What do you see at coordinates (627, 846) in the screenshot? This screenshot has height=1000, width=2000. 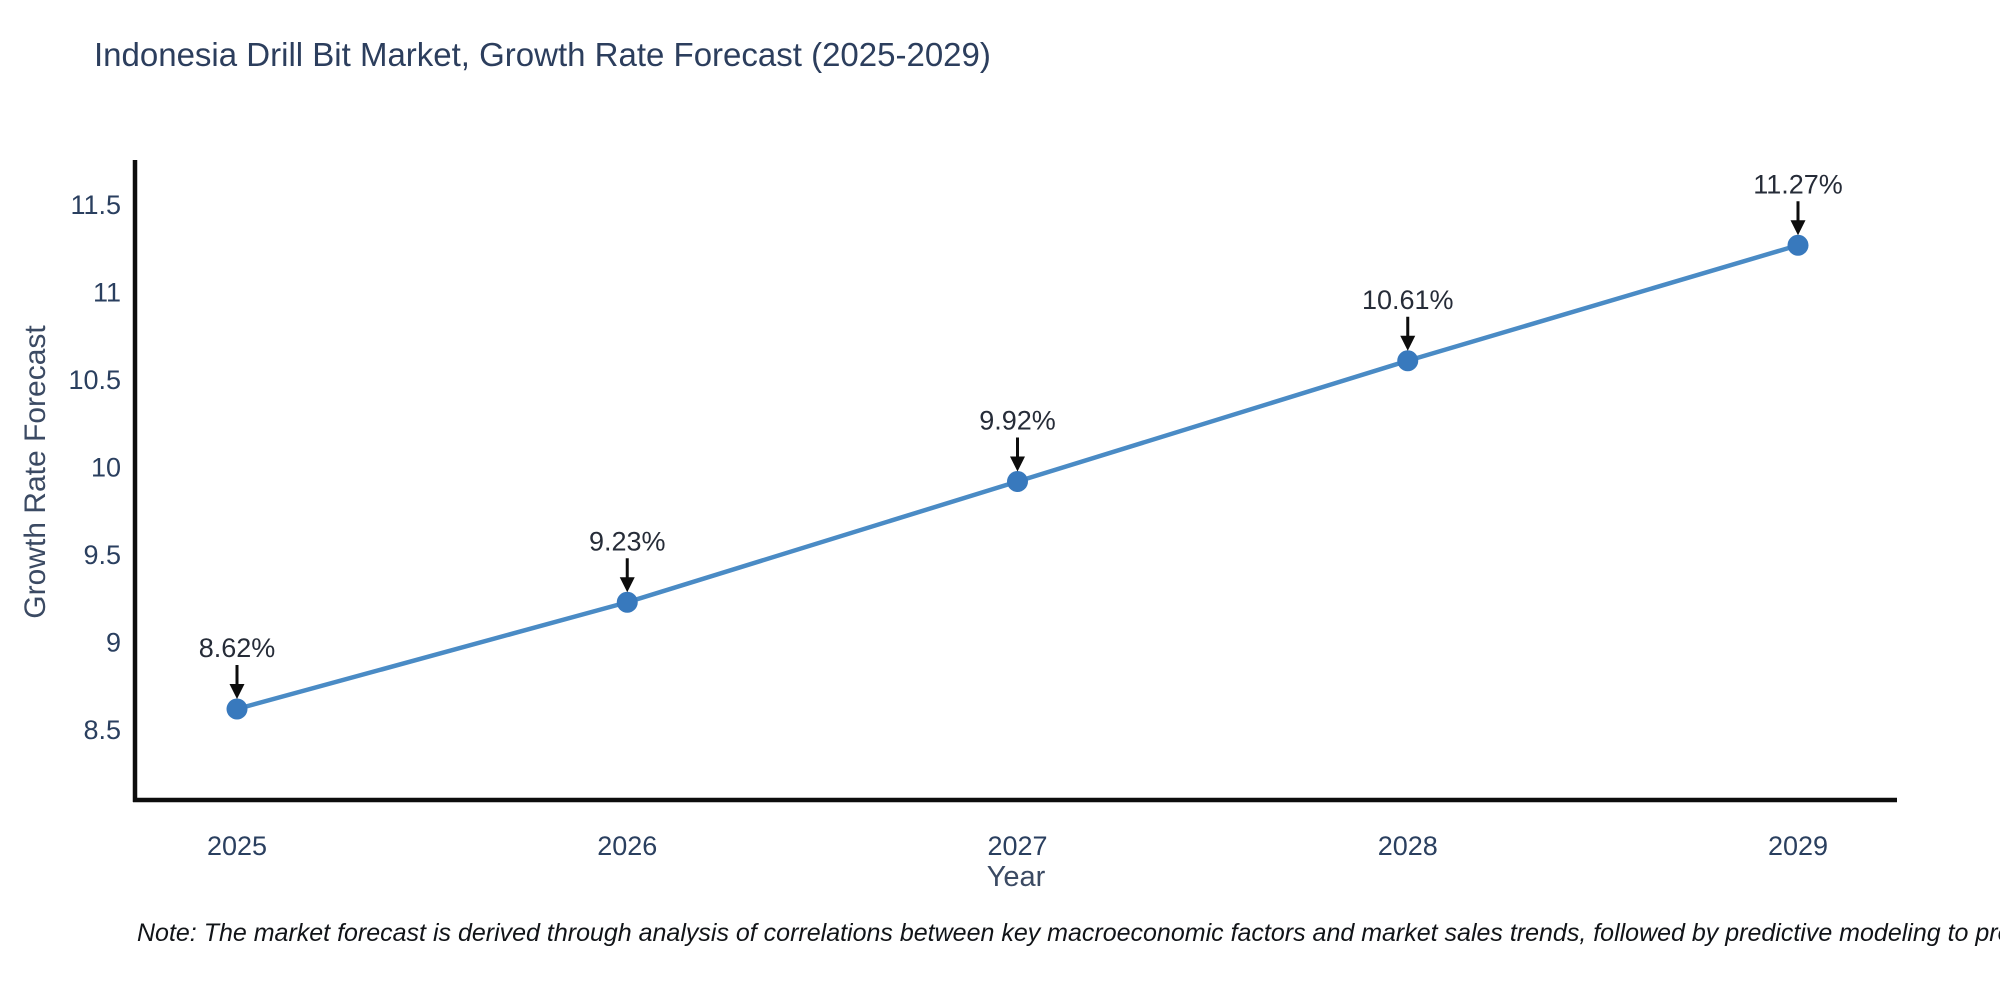 I see `x-tick-label: 2026` at bounding box center [627, 846].